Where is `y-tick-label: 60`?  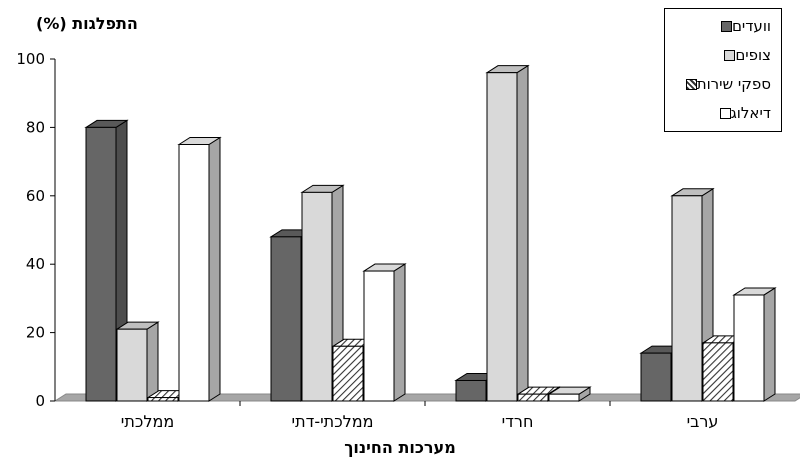
y-tick-label: 60 is located at coordinates (35, 196).